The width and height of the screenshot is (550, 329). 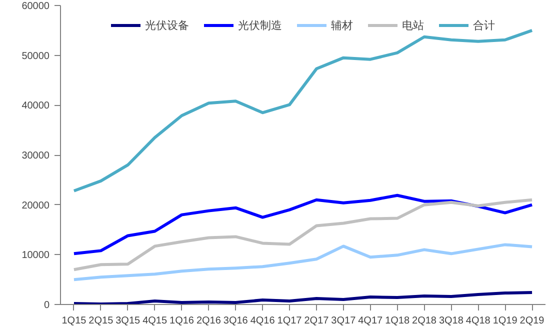 I want to click on legend-label: 光伏制造, so click(x=260, y=25).